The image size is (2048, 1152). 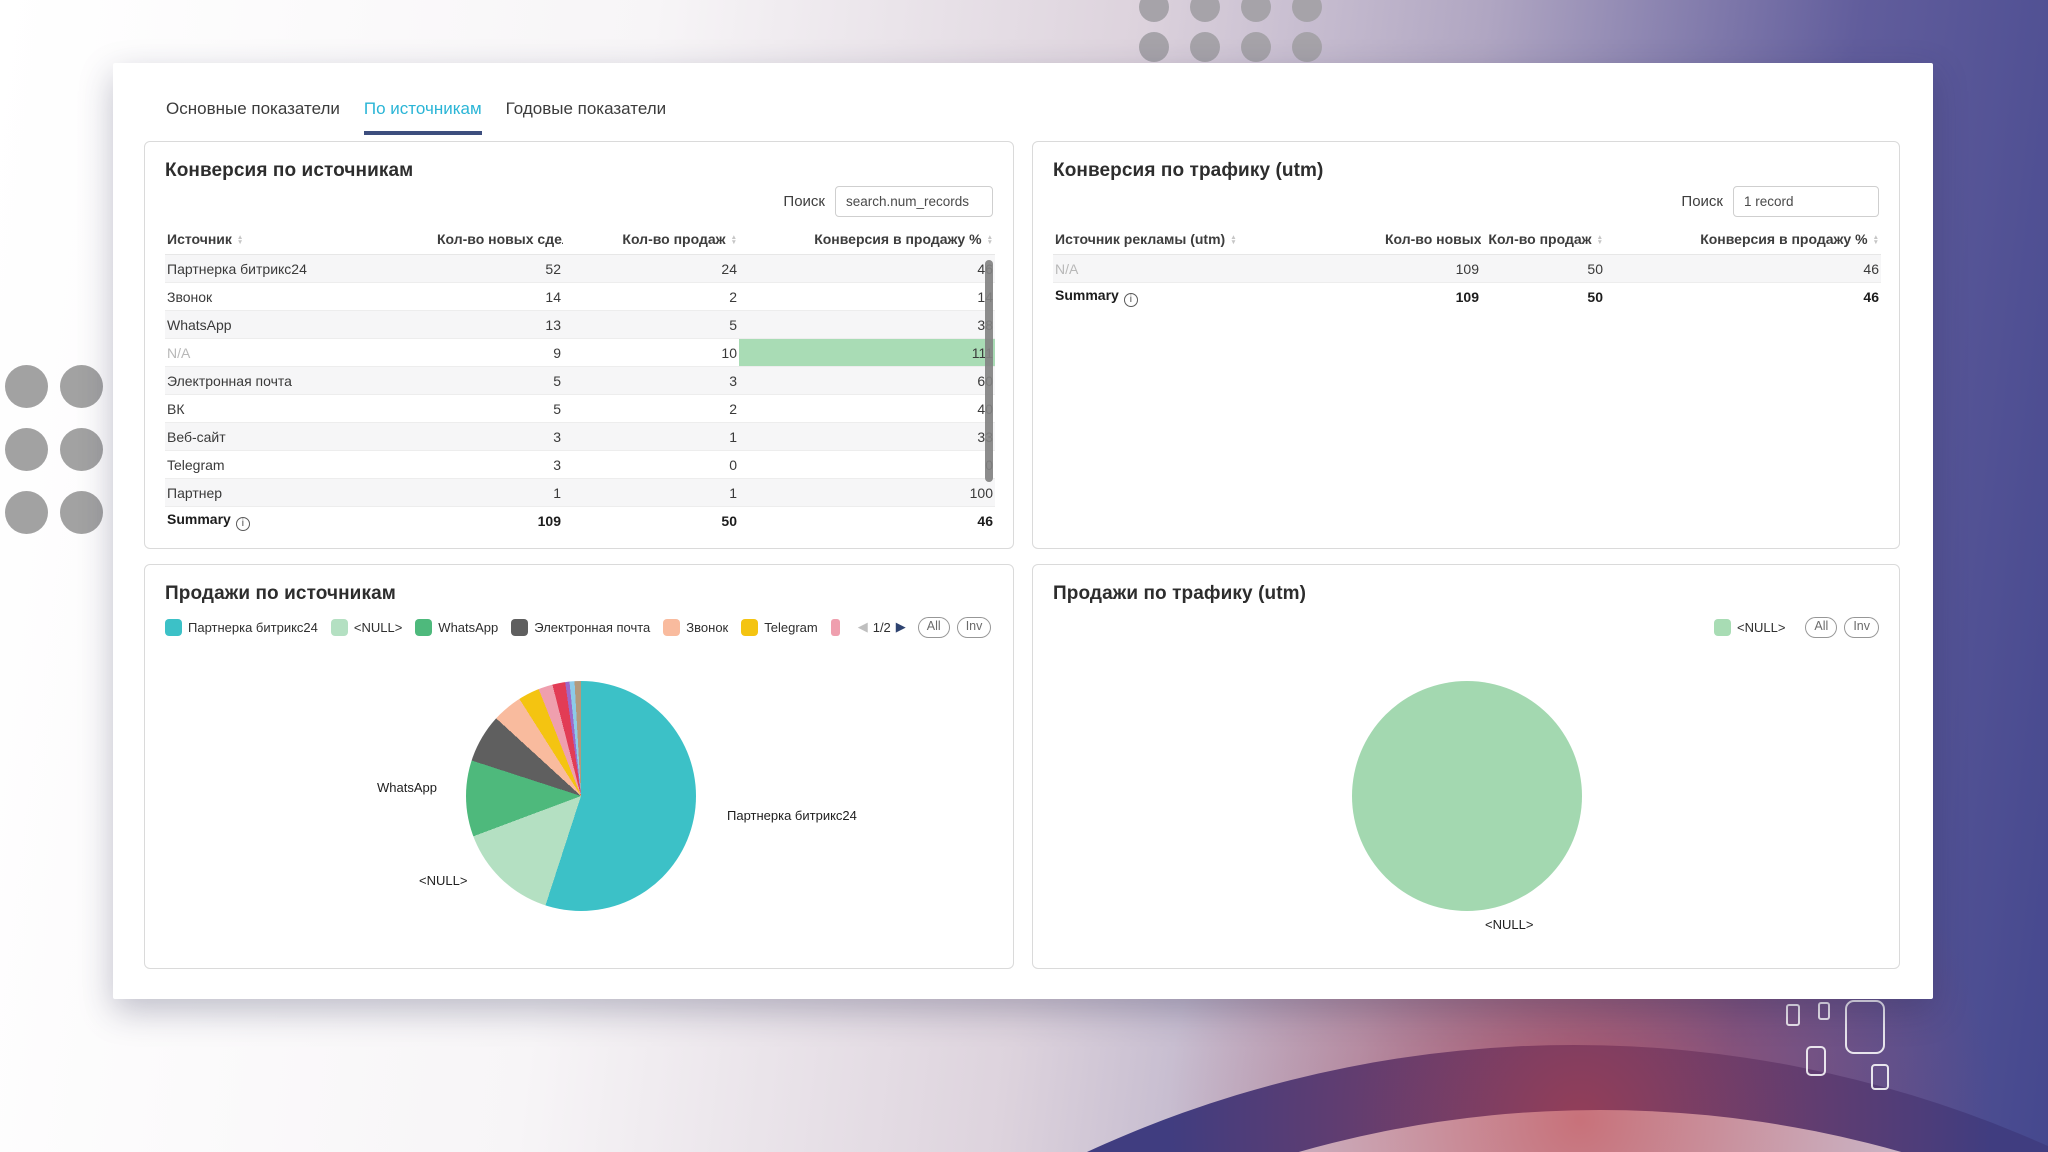 What do you see at coordinates (791, 627) in the screenshot?
I see `legend-item-label: Telegram` at bounding box center [791, 627].